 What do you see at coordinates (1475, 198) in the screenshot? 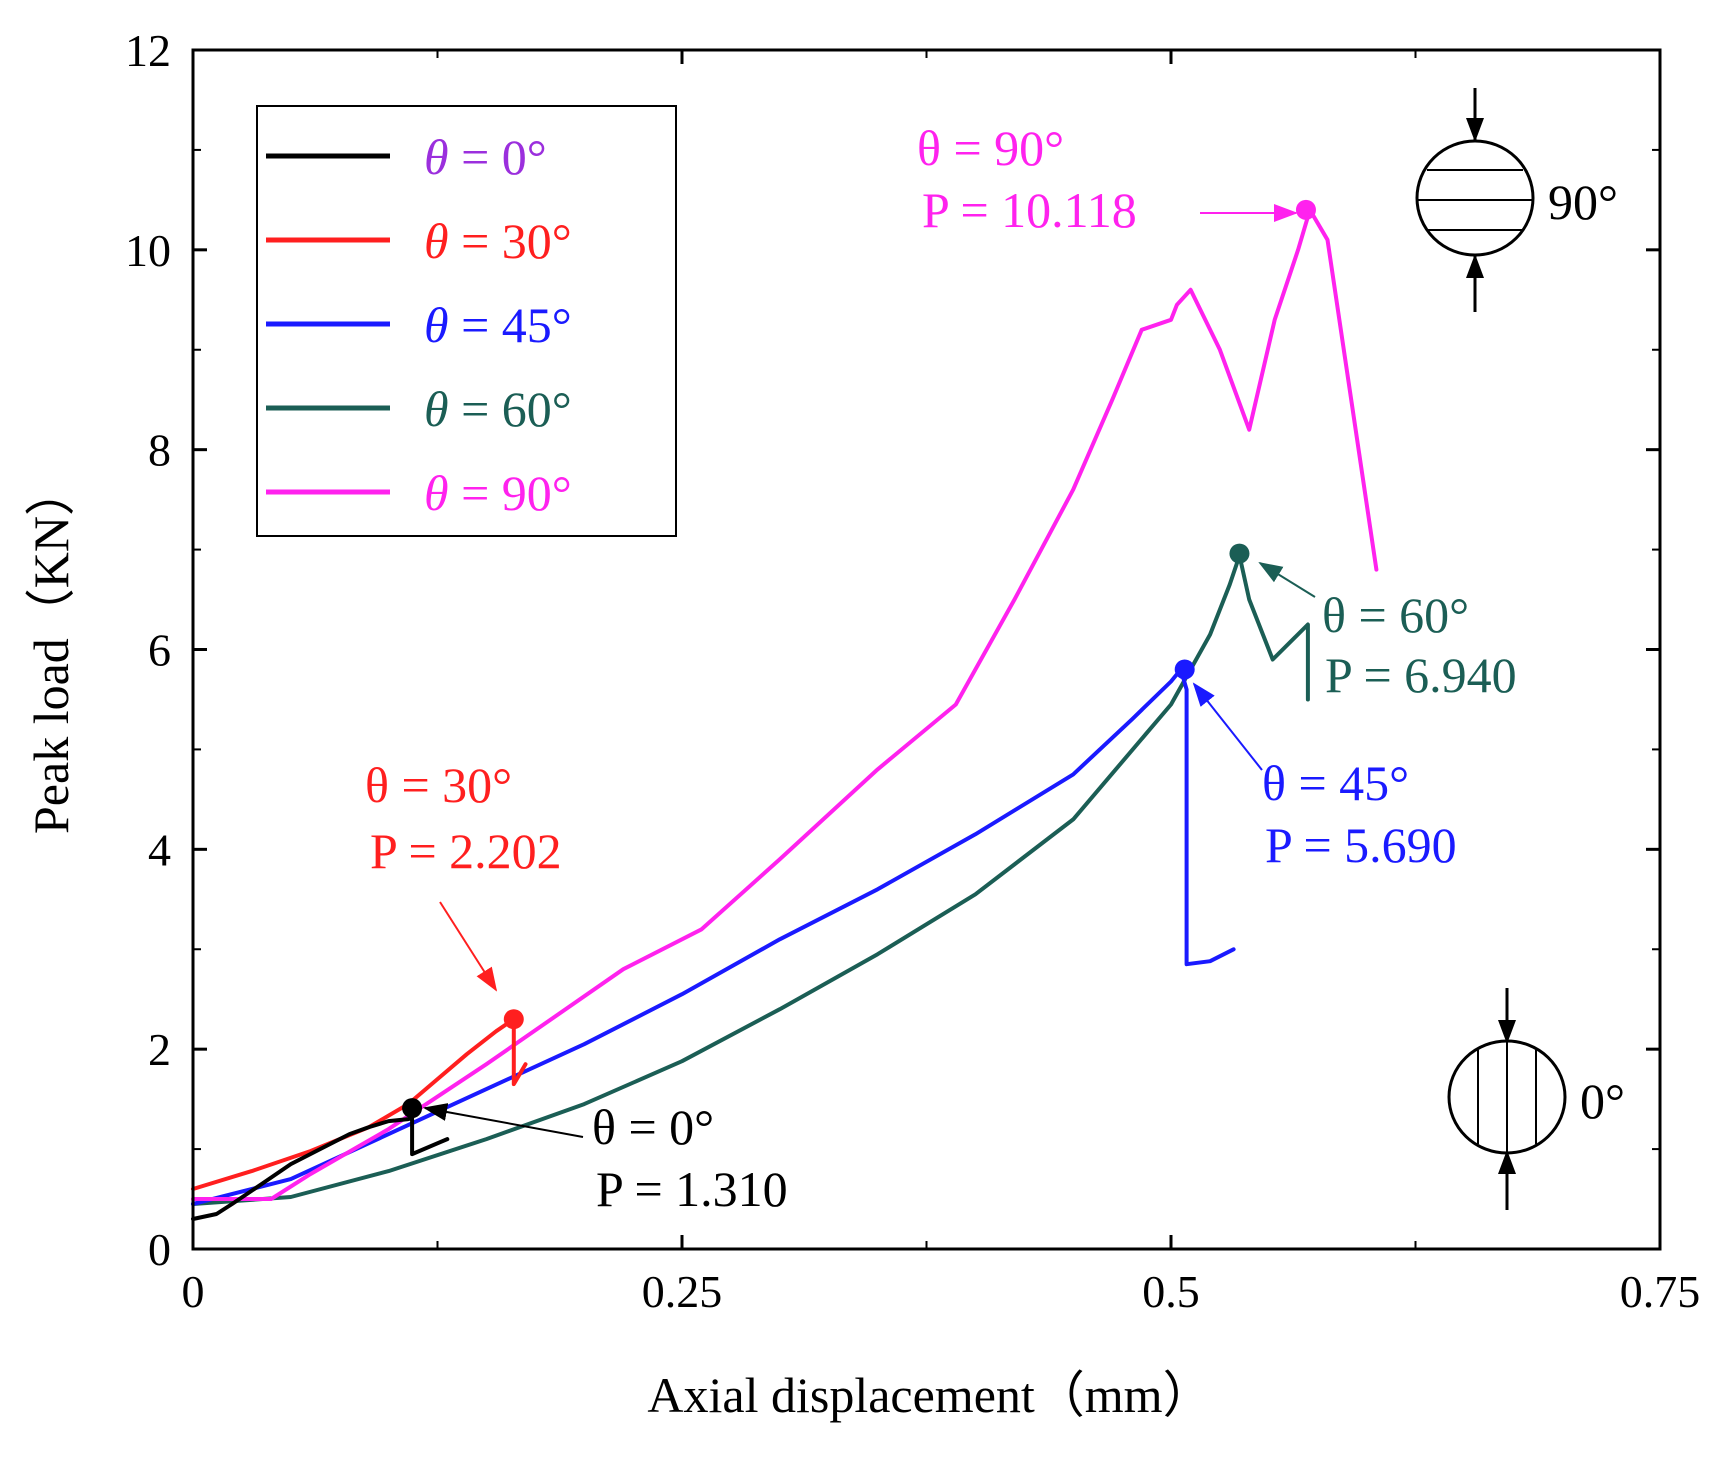
I see `specimen-90-disc` at bounding box center [1475, 198].